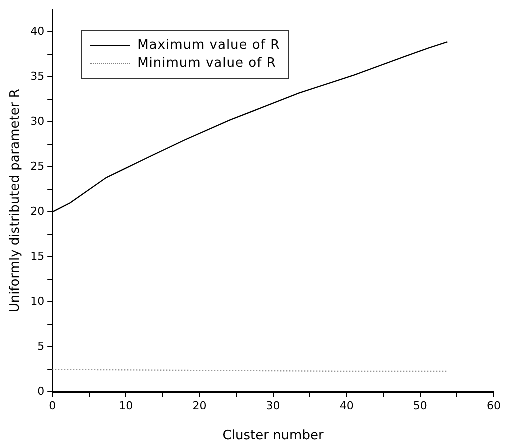 The image size is (512, 448). Describe the element at coordinates (126, 406) in the screenshot. I see `x-tick-label: 10` at that location.